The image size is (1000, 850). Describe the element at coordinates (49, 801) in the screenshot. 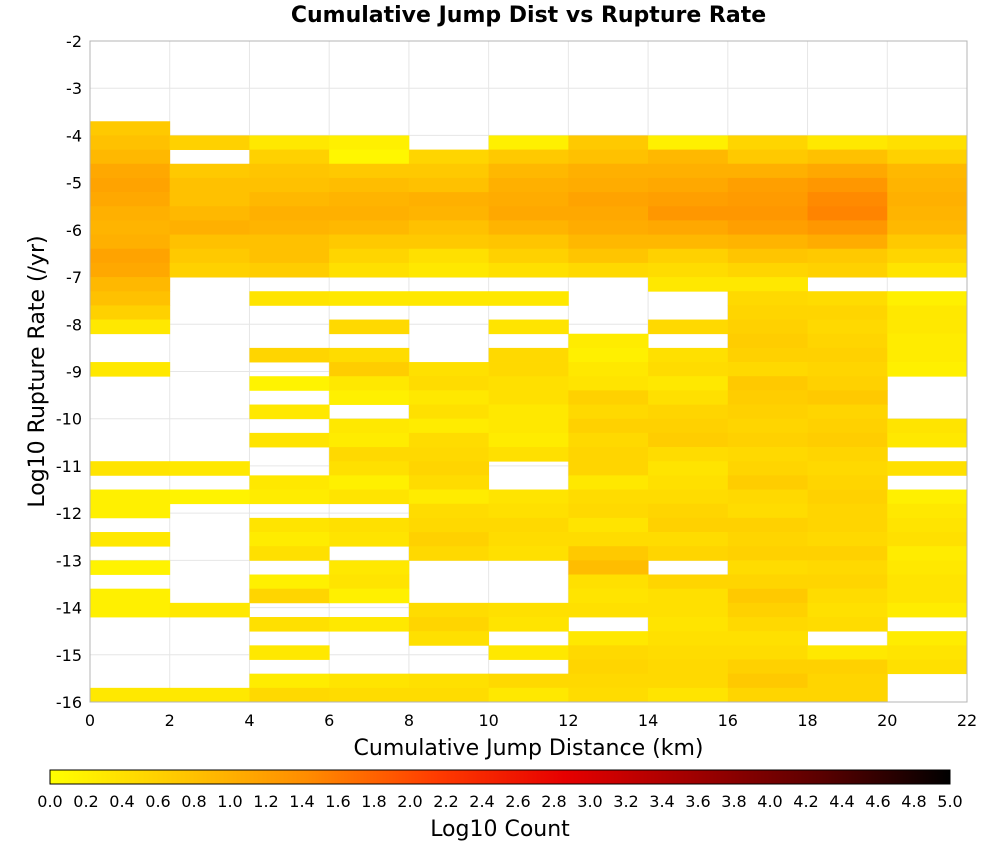

I see `colorbar-tick-label: 0.0` at that location.